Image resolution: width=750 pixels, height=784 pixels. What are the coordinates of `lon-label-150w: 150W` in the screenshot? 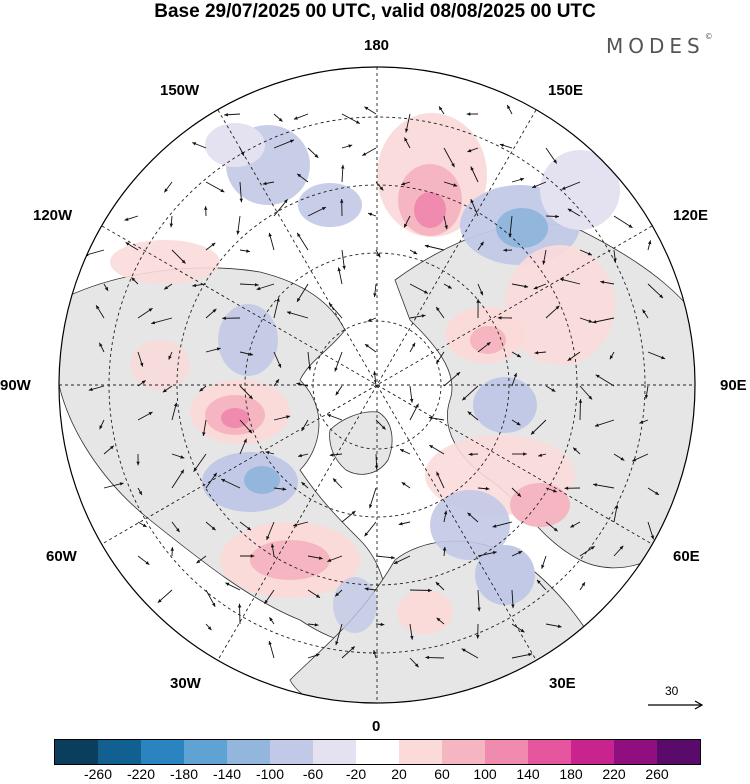 It's located at (179, 91).